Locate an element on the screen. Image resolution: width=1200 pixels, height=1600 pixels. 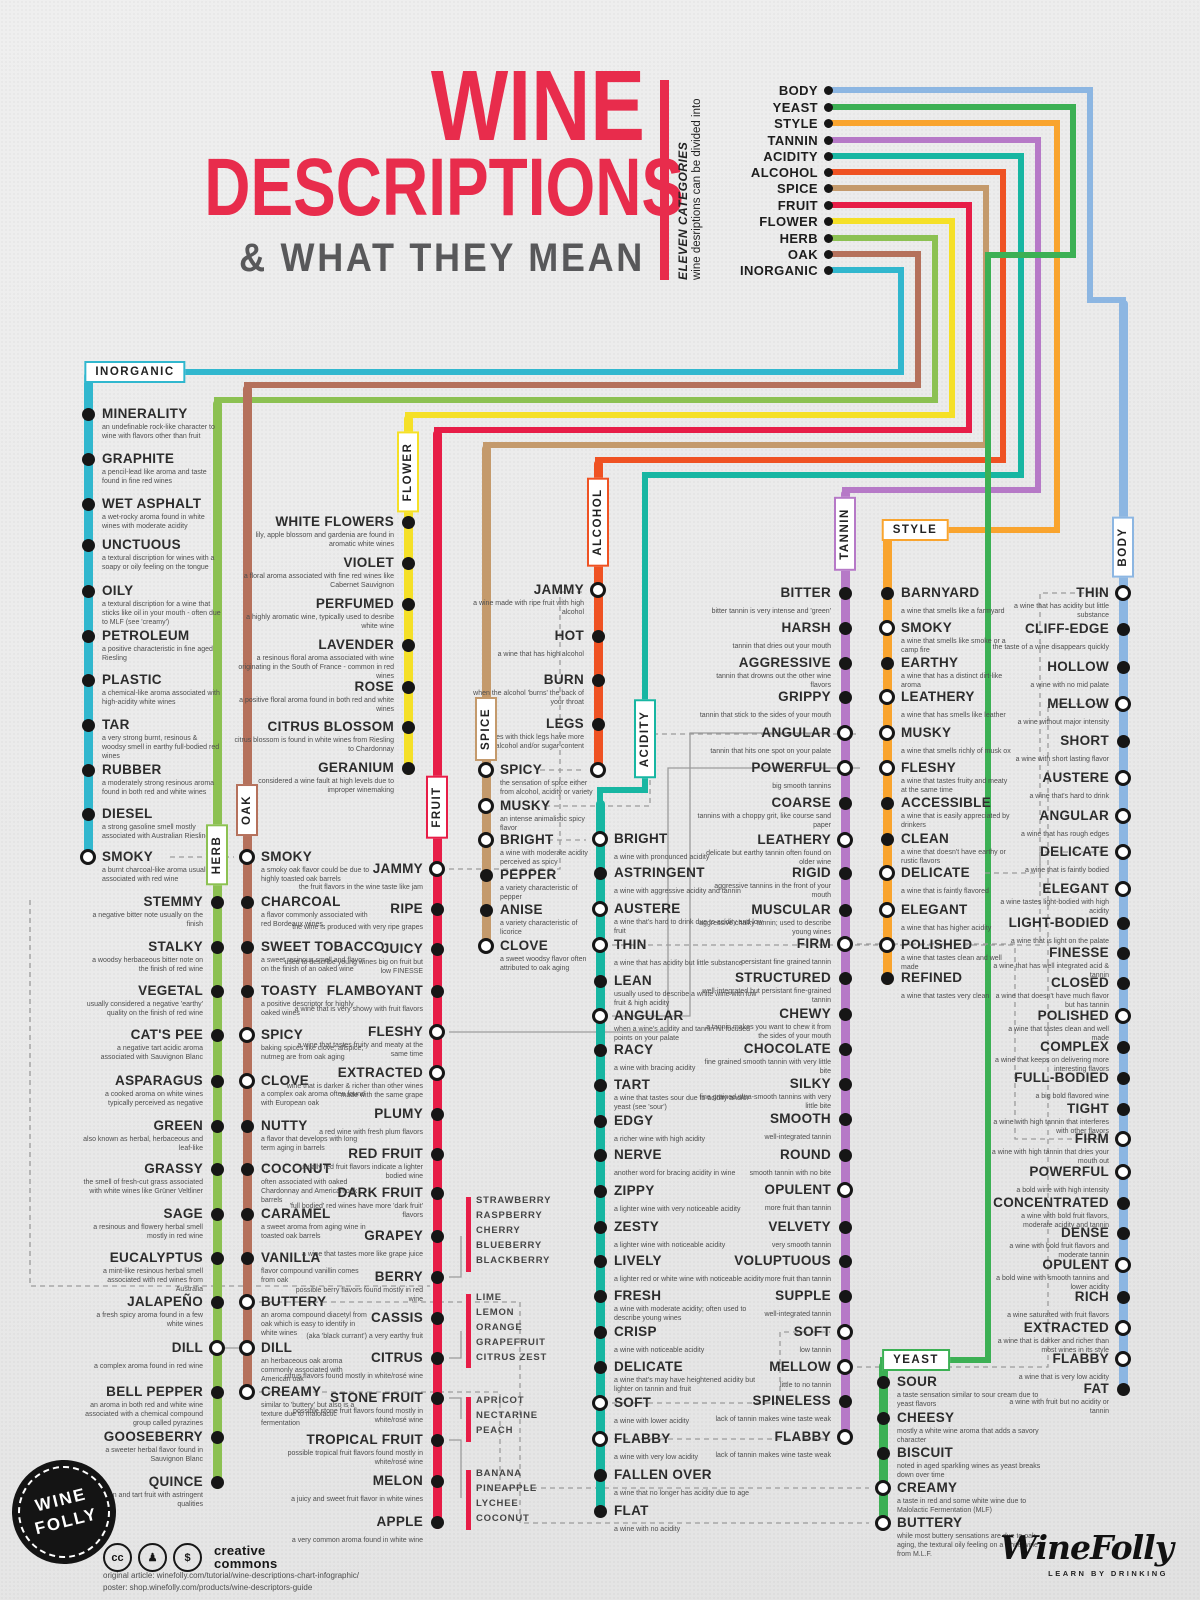
term-text: OPULENT more fruit than tannin is located at coordinates (721, 1199).